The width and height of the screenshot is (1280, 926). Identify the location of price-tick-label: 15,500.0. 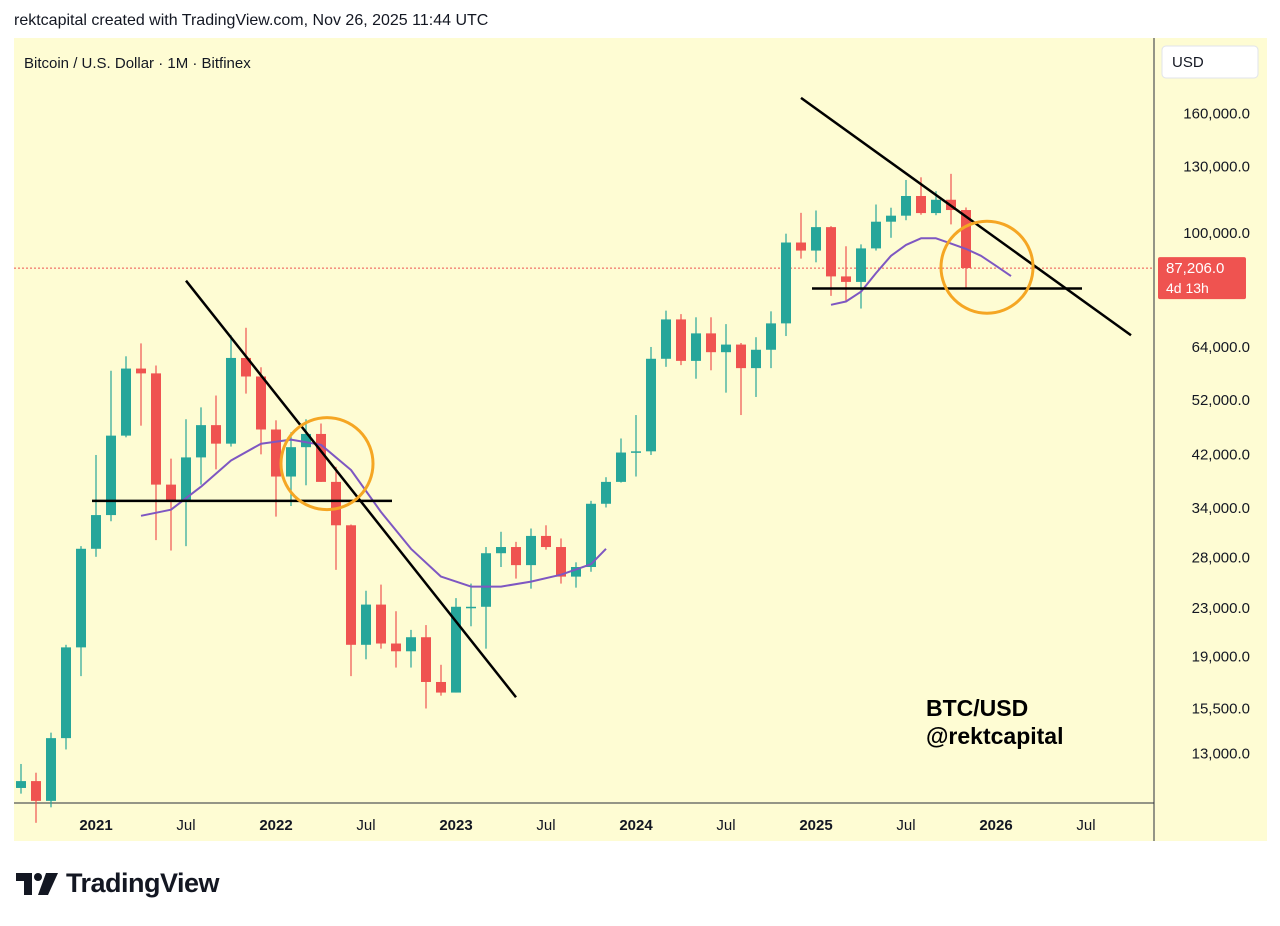
(1221, 709).